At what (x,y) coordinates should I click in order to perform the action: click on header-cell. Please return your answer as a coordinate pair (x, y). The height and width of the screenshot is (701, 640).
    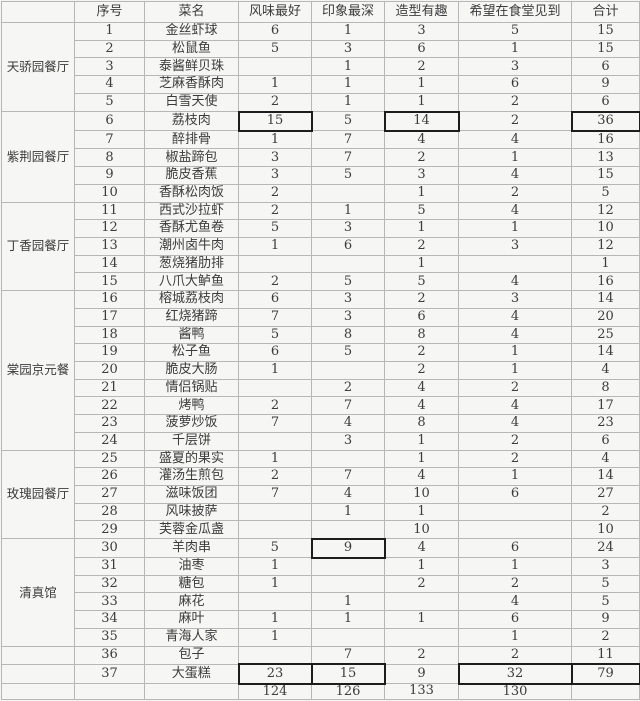
    Looking at the image, I should click on (38, 12).